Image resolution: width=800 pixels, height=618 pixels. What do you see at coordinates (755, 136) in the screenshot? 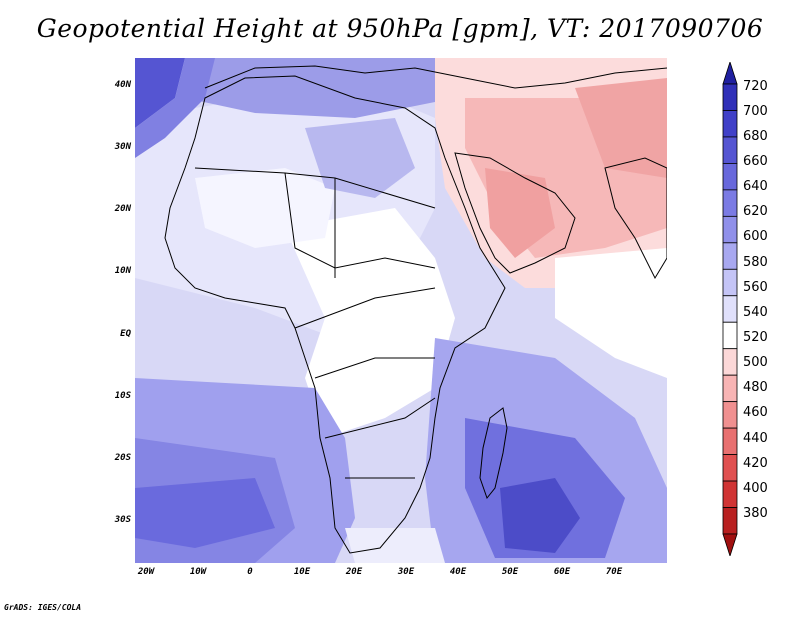
I see `colorbar-label-680: 680` at bounding box center [755, 136].